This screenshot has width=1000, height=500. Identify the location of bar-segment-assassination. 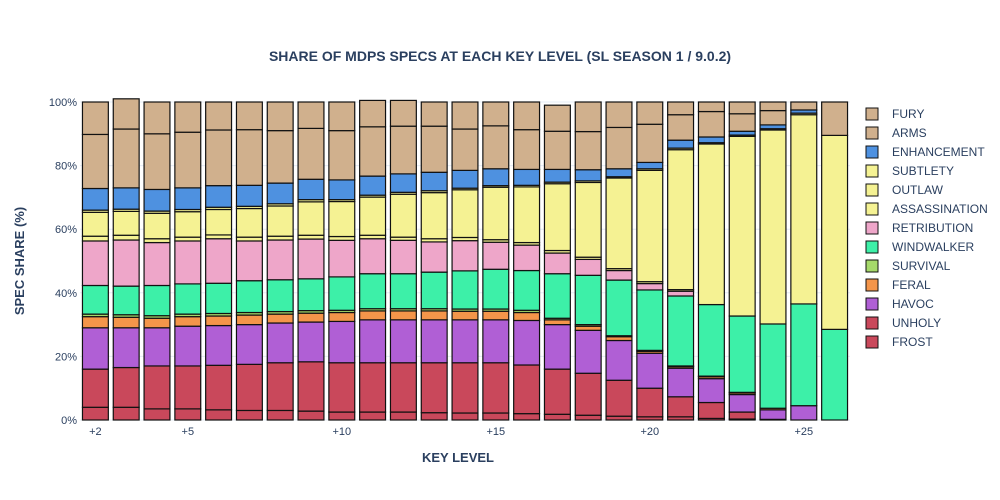
(126, 237).